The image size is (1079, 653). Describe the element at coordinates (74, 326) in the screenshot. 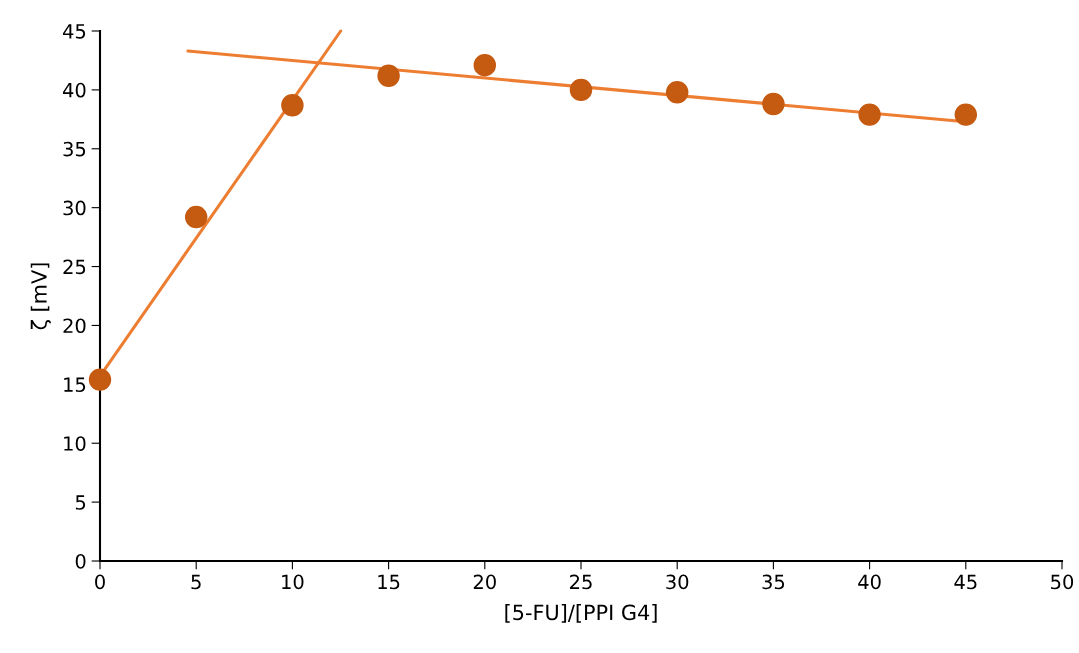

I see `y-tick-label: 20` at that location.